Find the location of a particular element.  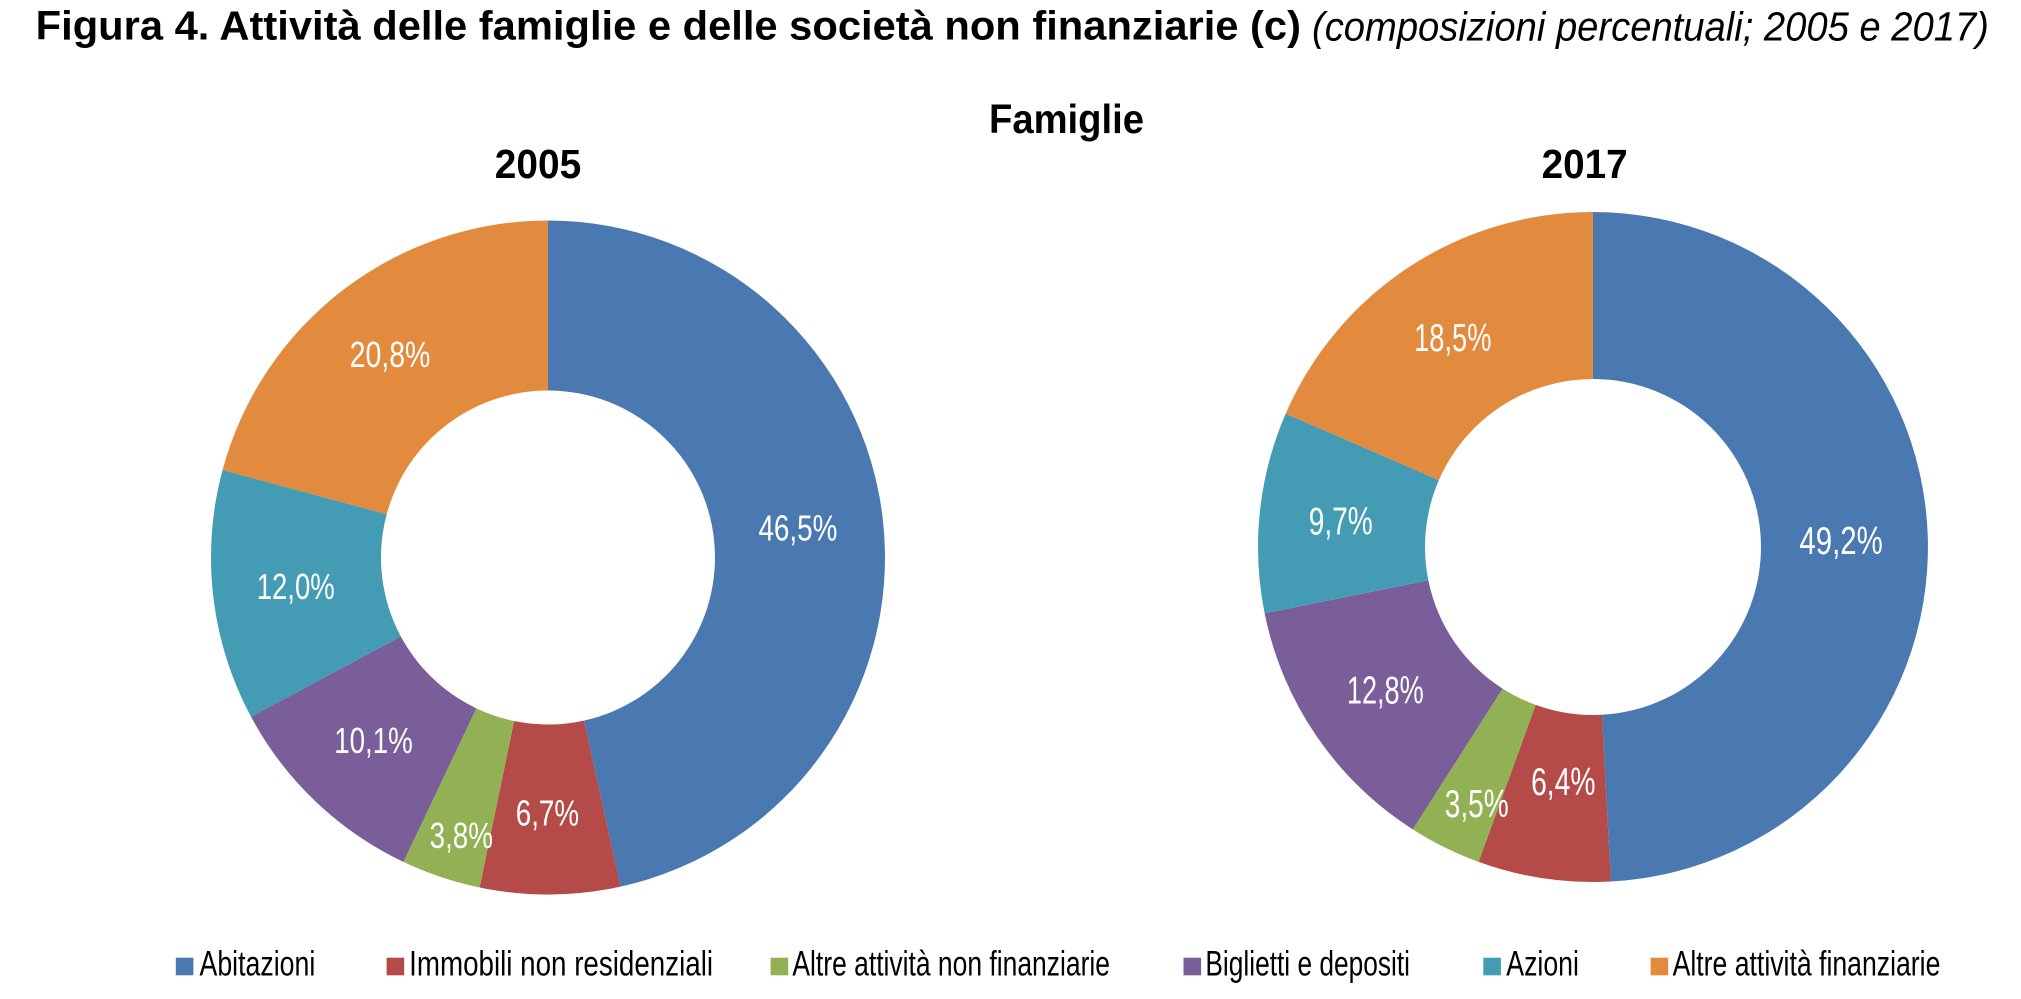

svg-text: 20,8% is located at coordinates (390, 354).